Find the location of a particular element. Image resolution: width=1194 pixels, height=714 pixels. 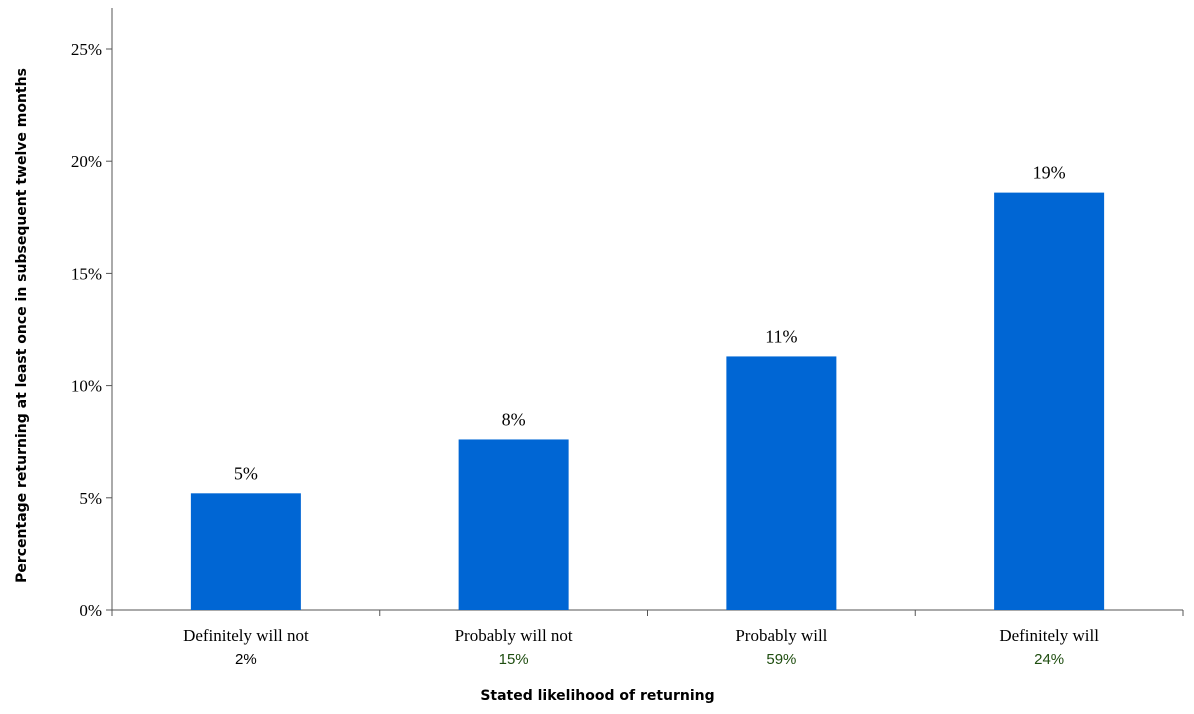

x-axis-title: Stated likelihood of returning is located at coordinates (597, 696).